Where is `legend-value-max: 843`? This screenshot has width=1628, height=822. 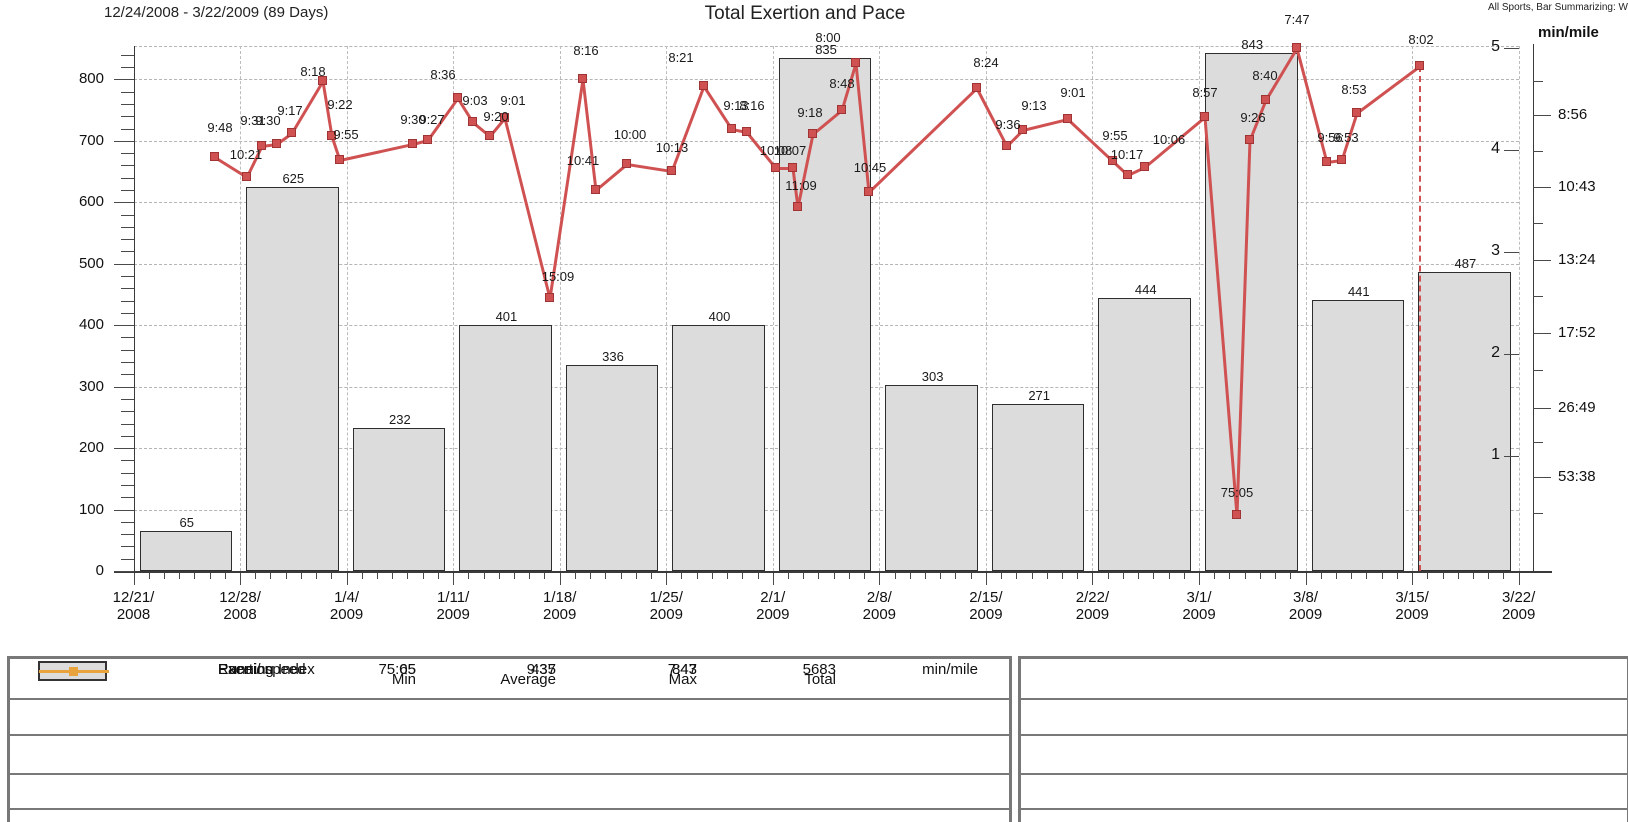
legend-value-max: 843 is located at coordinates (684, 669).